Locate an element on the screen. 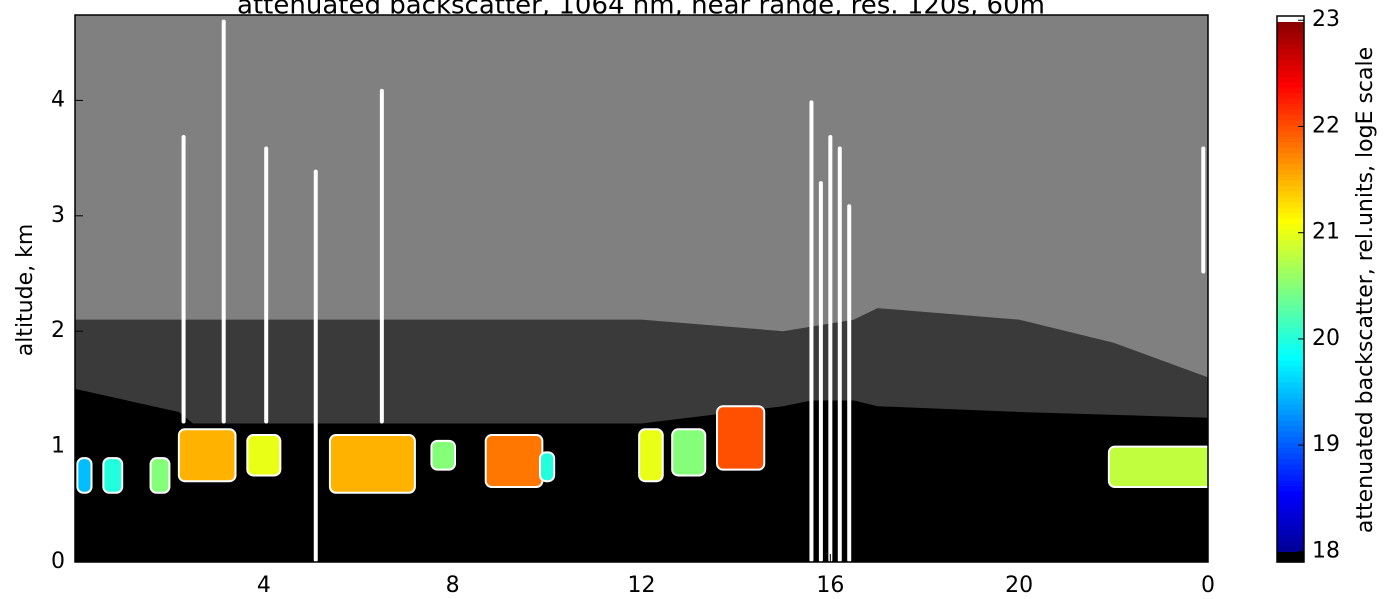 The image size is (1386, 599). y-tick-label: 1 is located at coordinates (58, 446).